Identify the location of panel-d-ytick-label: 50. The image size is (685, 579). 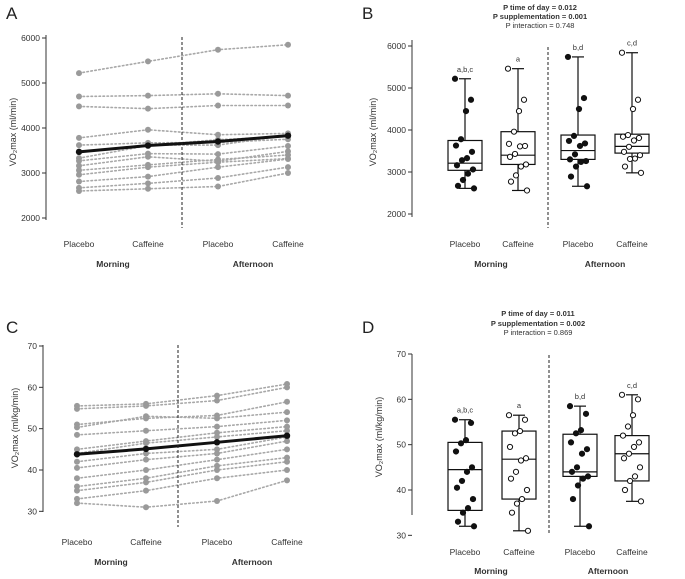
(402, 445).